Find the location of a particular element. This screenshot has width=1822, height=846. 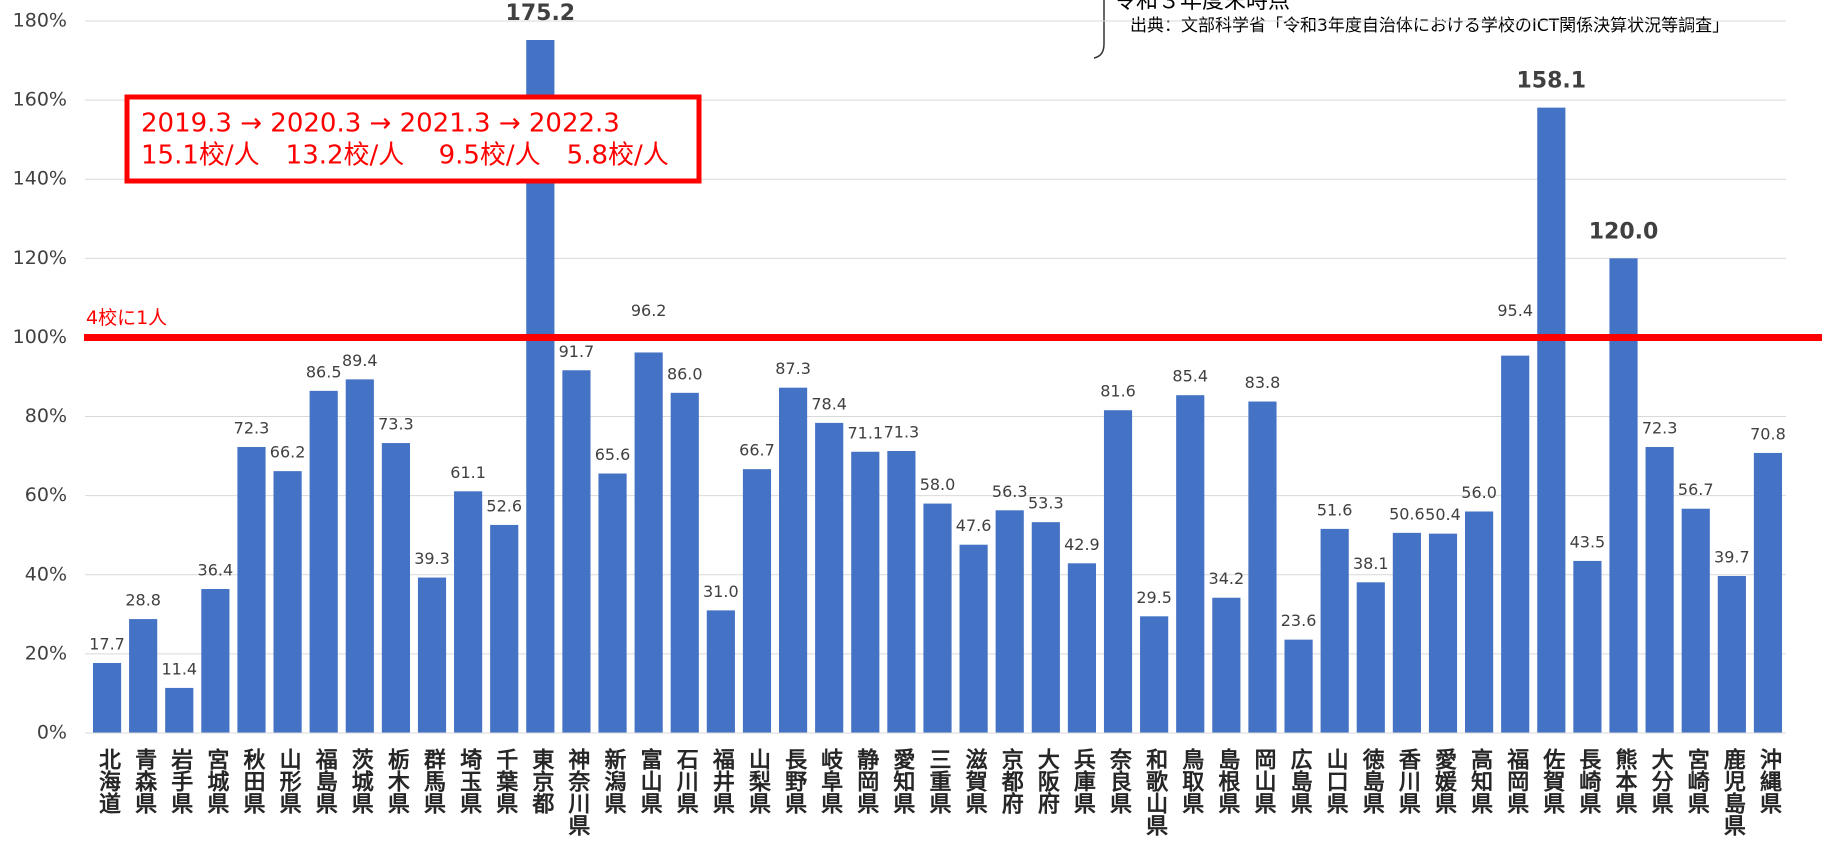

value-label: 42.9 is located at coordinates (1082, 544).